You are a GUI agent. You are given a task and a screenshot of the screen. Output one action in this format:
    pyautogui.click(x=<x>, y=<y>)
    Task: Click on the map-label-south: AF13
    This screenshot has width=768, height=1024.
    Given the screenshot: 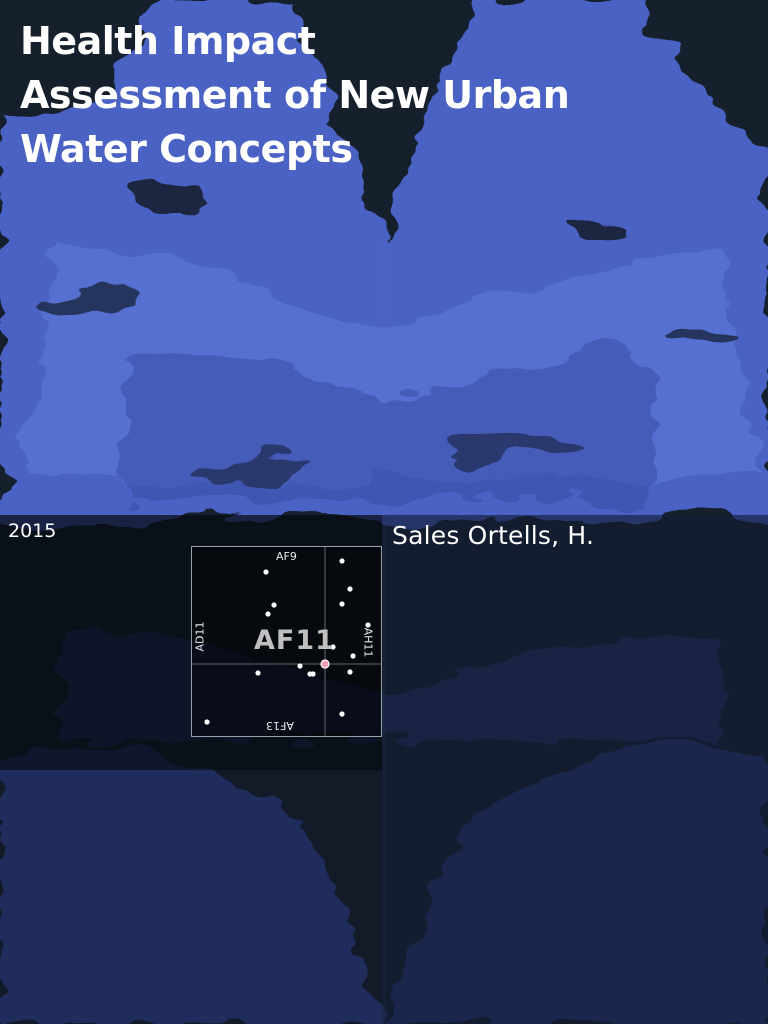 What is the action you would take?
    pyautogui.click(x=280, y=725)
    